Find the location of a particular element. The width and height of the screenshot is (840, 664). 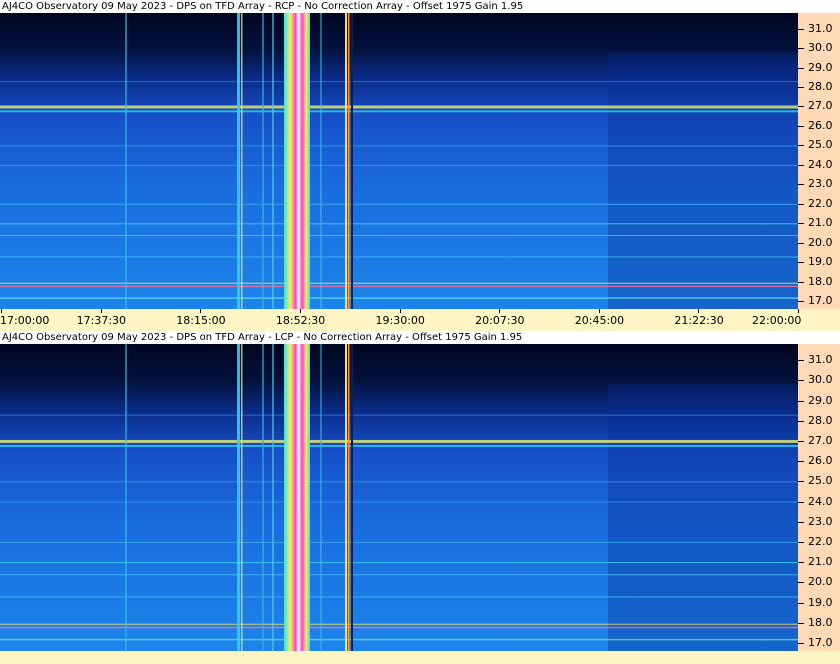

y-tick-label: 22.0 is located at coordinates (820, 203).